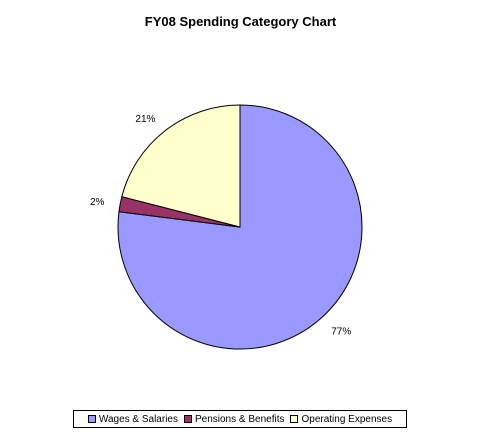 The width and height of the screenshot is (481, 440). Describe the element at coordinates (187, 419) in the screenshot. I see `legend-swatch-pensions-benefits` at that location.